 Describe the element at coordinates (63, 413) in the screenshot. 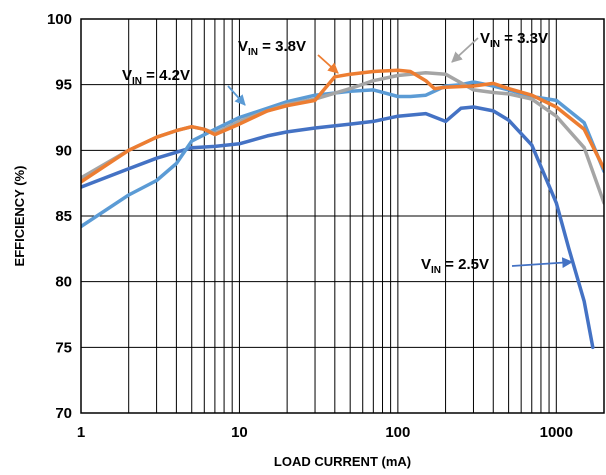

I see `y-tick-label: 70` at that location.